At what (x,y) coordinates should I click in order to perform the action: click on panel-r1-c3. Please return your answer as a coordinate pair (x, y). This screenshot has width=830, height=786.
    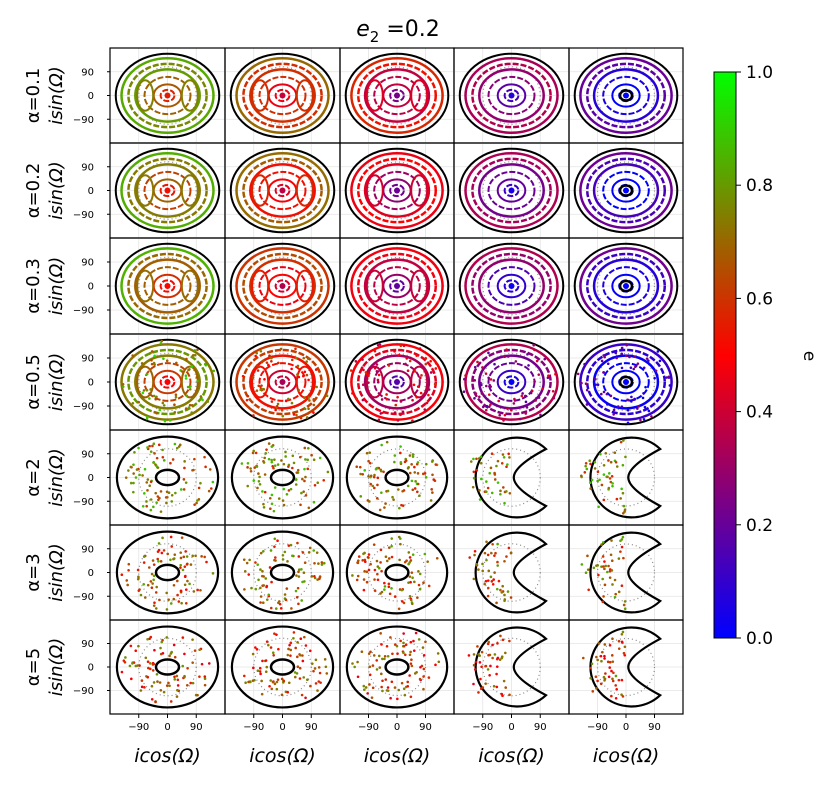
    Looking at the image, I should click on (397, 95).